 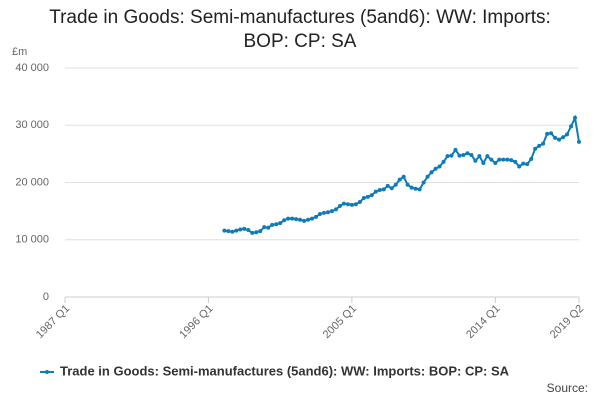 I want to click on x-tick-label: 2019 Q2, so click(x=567, y=322).